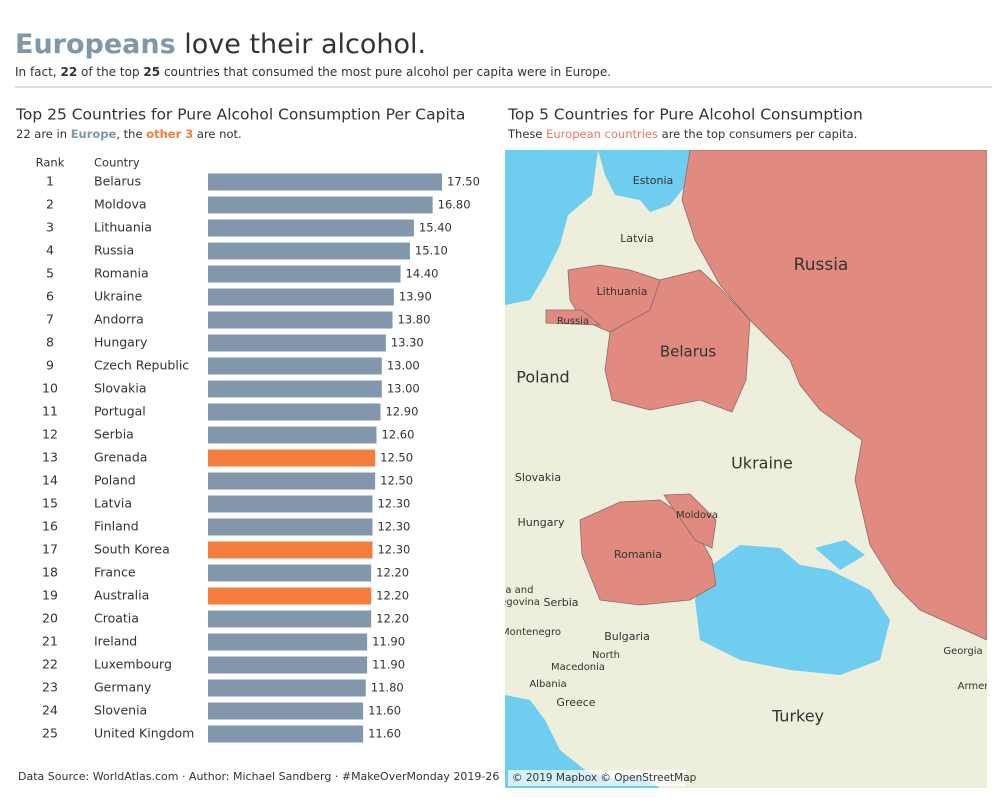  I want to click on value-label: 13.80, so click(414, 320).